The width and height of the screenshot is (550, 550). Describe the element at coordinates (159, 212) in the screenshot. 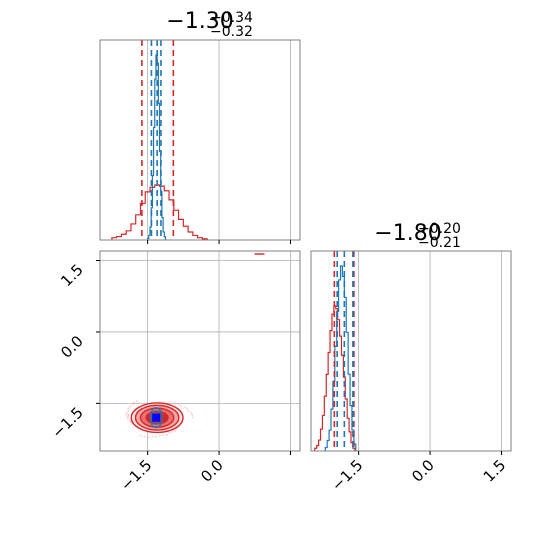

I see `red-histogram-param1` at that location.